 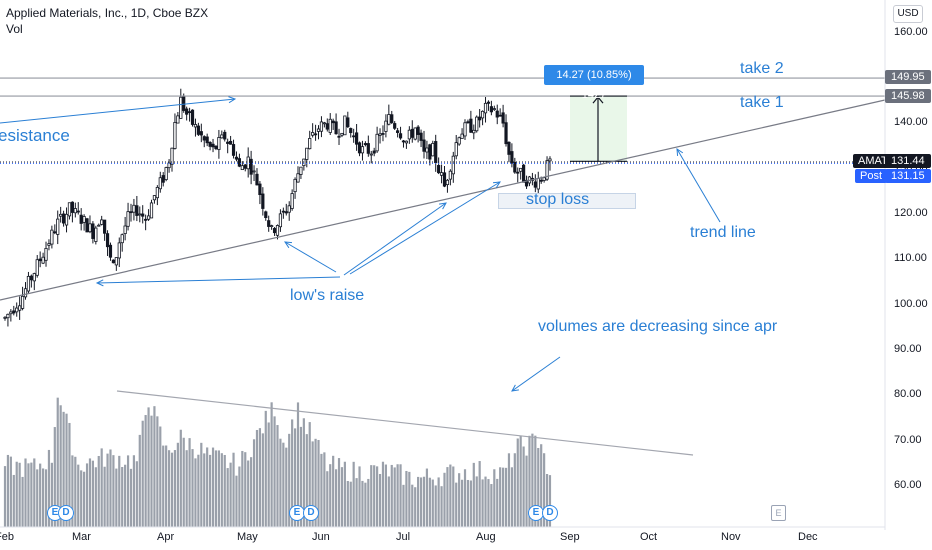 What do you see at coordinates (594, 83) in the screenshot?
I see `measure-tool-label: 14.27 (10.85%) 1427` at bounding box center [594, 83].